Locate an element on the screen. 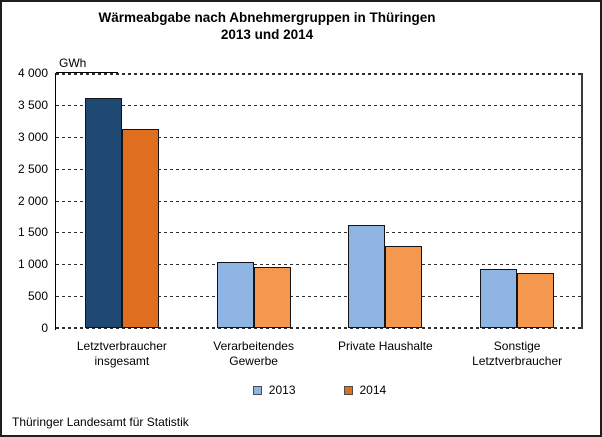 The width and height of the screenshot is (602, 437). y-tick-label-3500: 3 500 is located at coordinates (32, 104).